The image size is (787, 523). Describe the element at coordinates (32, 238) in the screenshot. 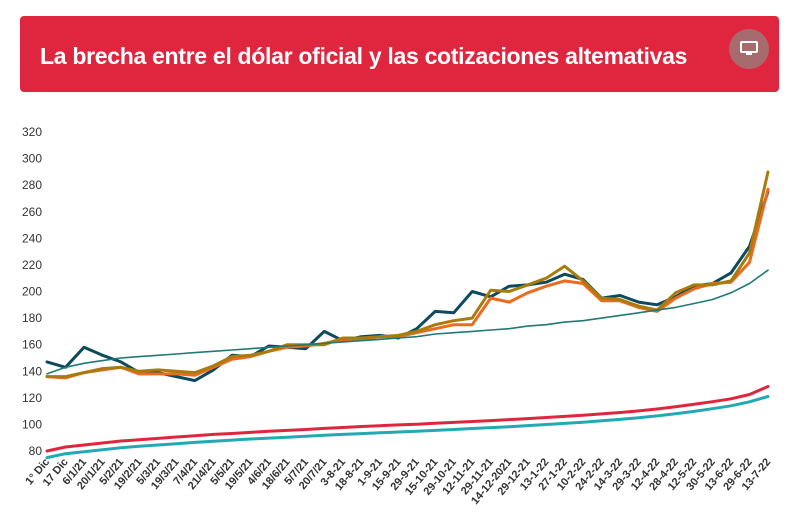

I see `y-tick-label: 240` at that location.